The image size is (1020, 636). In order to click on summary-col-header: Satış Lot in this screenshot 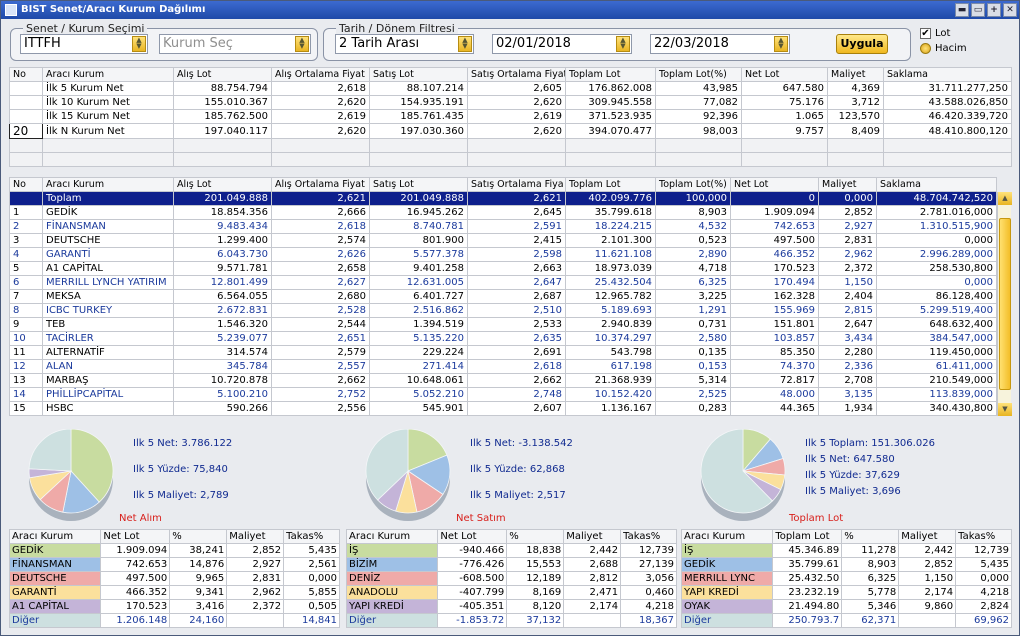, I will do `click(418, 74)`.